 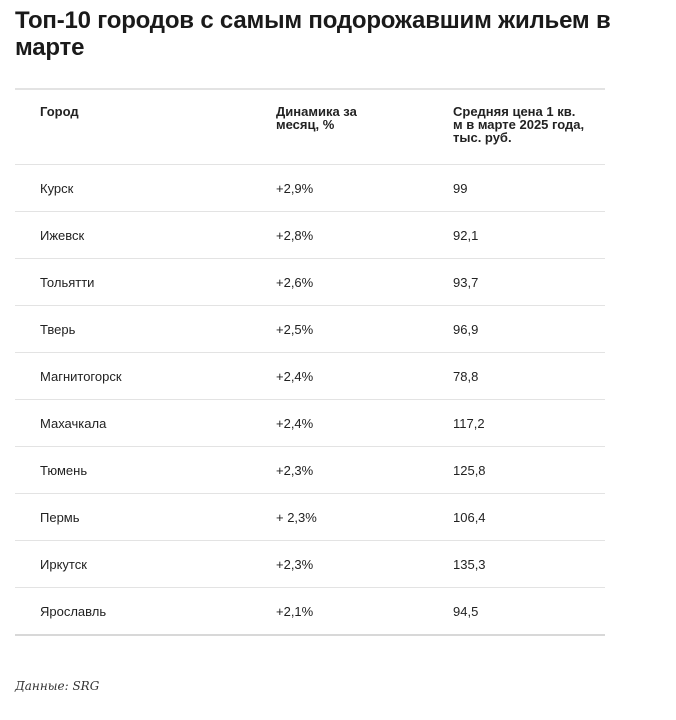 What do you see at coordinates (469, 470) in the screenshot?
I see `cell-price: 125,8` at bounding box center [469, 470].